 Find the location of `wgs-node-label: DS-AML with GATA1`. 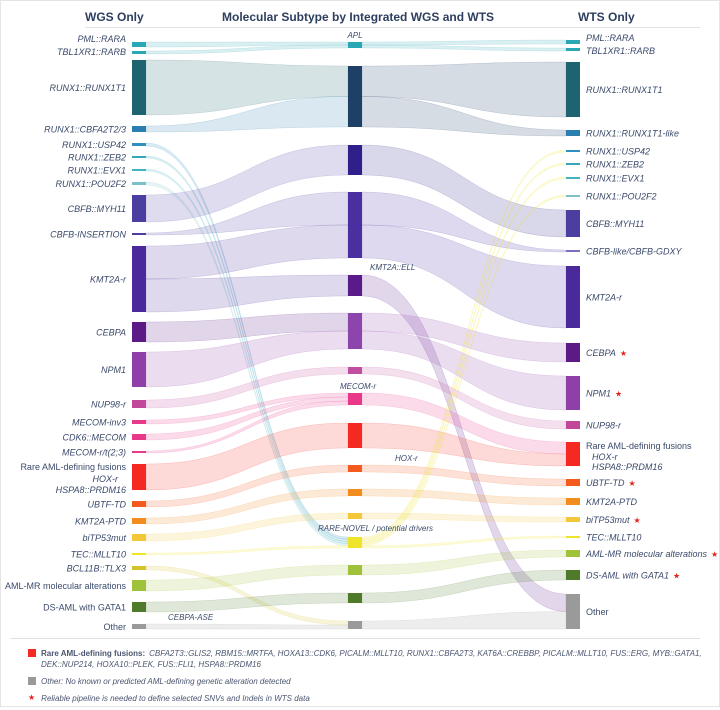

wgs-node-label: DS-AML with GATA1 is located at coordinates (84, 608).